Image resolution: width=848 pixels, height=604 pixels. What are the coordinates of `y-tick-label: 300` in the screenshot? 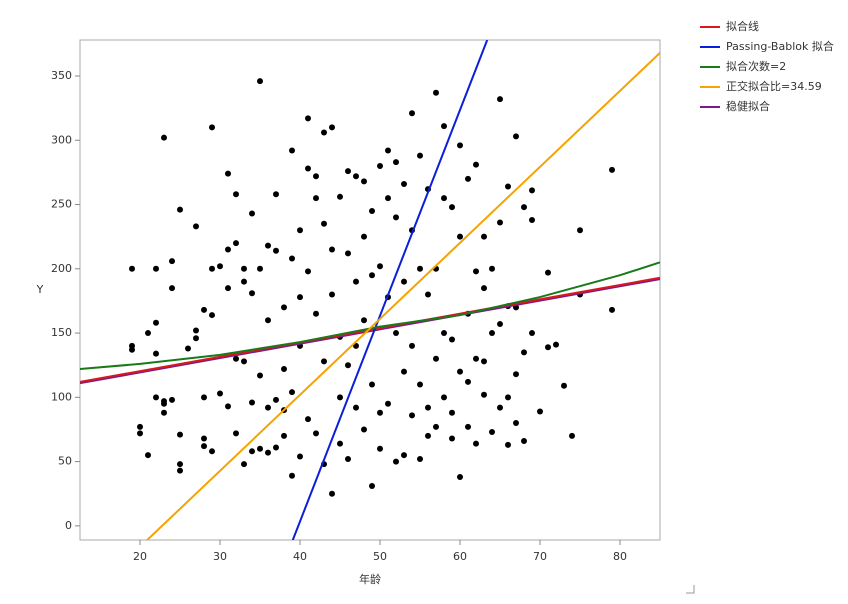 It's located at (61, 139).